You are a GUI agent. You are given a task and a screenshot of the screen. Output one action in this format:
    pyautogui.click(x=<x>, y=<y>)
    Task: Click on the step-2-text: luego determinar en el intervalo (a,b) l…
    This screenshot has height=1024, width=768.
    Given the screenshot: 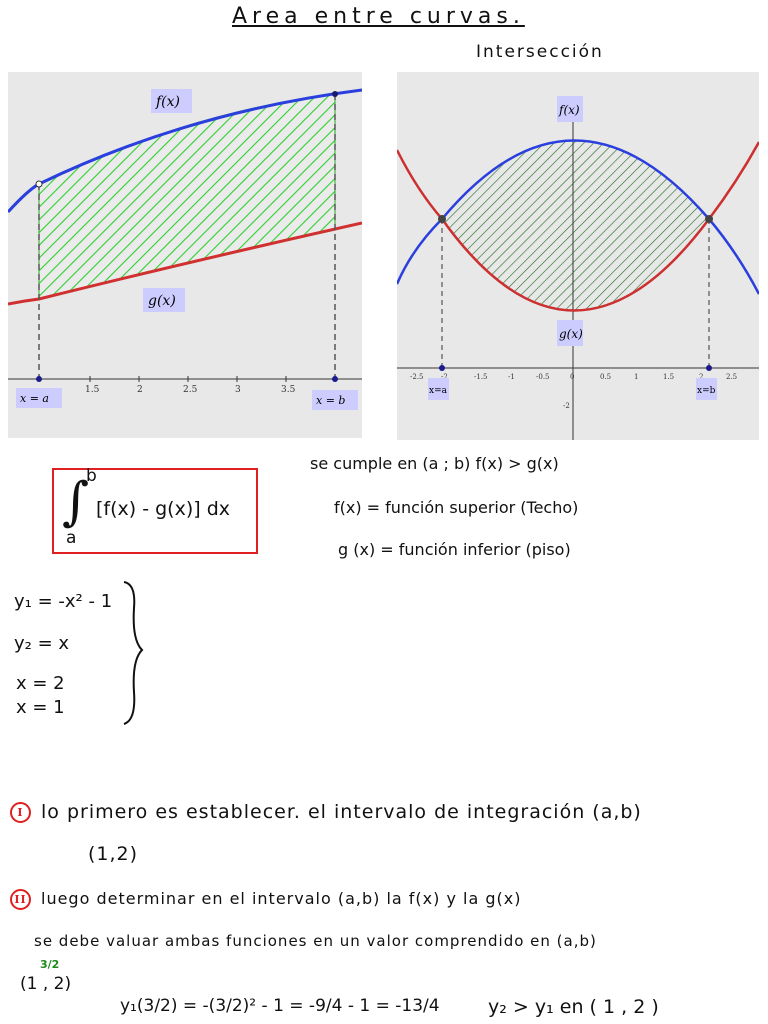 What is the action you would take?
    pyautogui.click(x=281, y=898)
    